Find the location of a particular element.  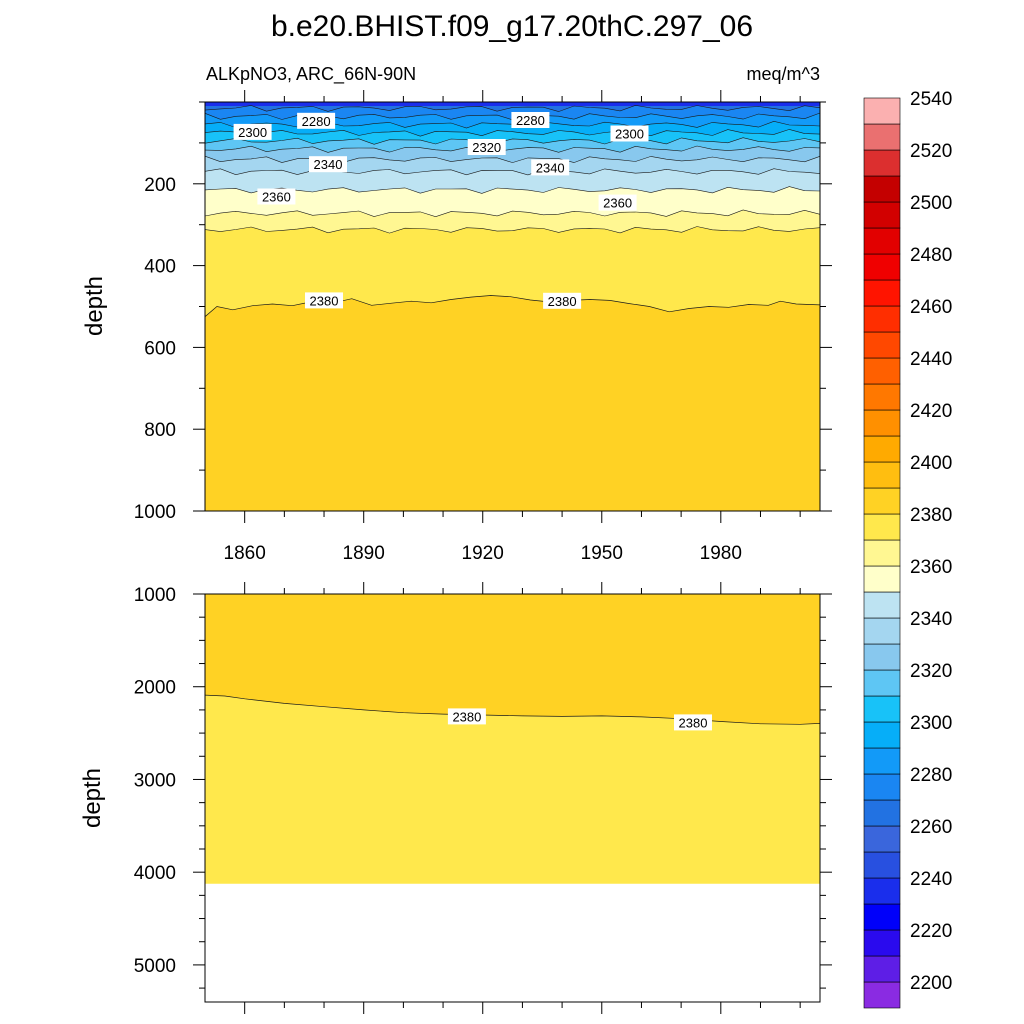

colorbar-label: 2260 is located at coordinates (931, 827).